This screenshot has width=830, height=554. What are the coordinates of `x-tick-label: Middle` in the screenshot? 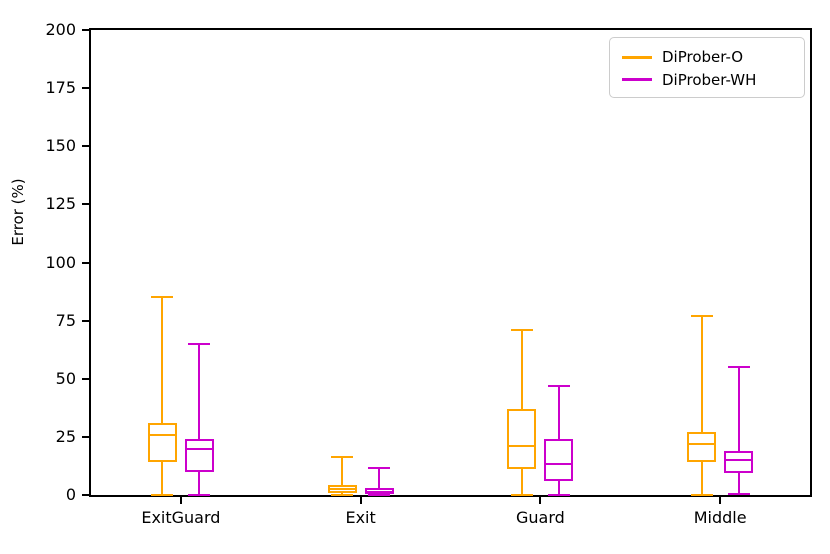 It's located at (720, 517).